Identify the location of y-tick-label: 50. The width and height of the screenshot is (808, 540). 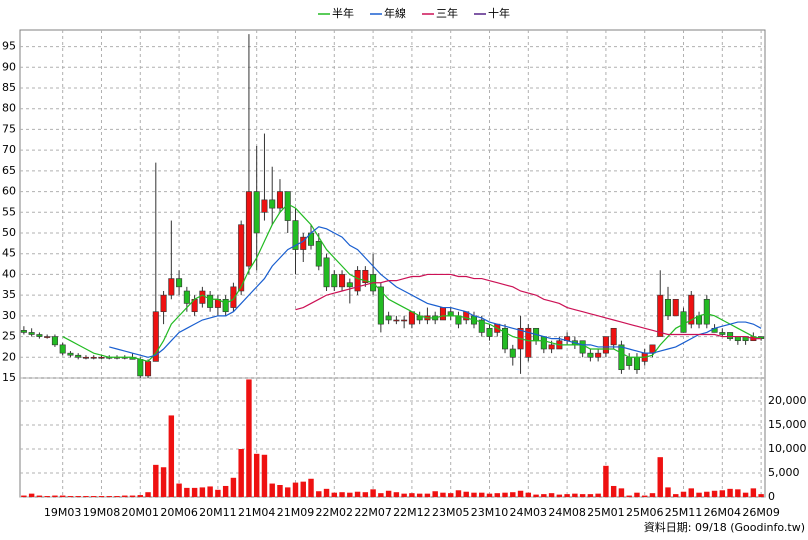
(9, 232).